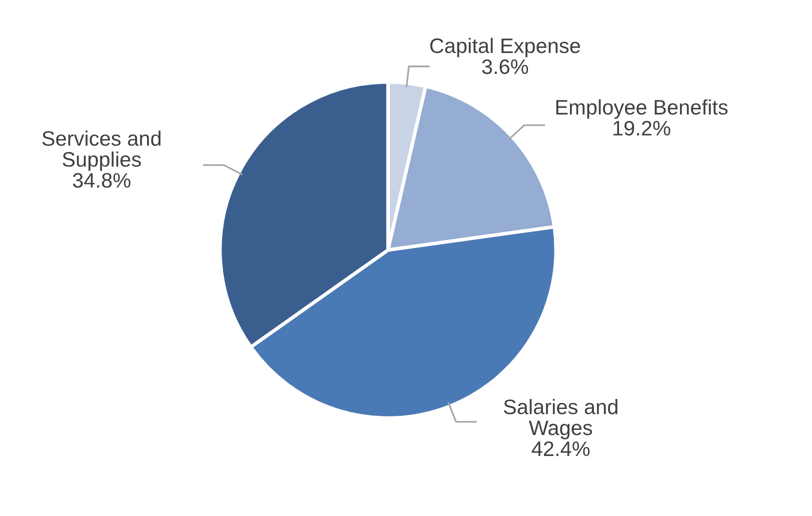 Image resolution: width=812 pixels, height=516 pixels. Describe the element at coordinates (561, 419) in the screenshot. I see `slice-label: Salaries and Wages` at that location.